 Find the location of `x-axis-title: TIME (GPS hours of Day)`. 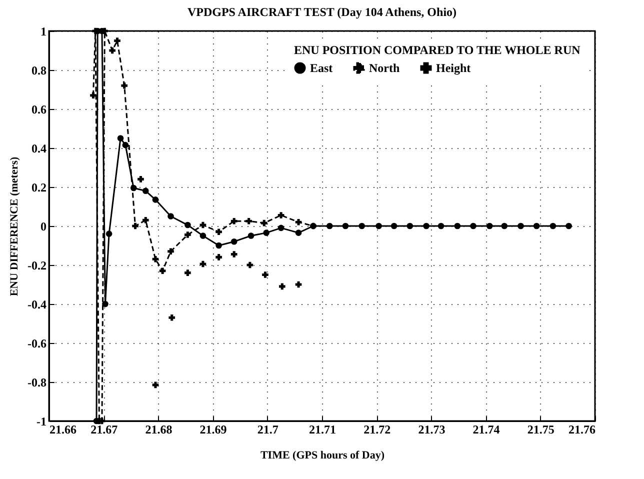

x-axis-title: TIME (GPS hours of Day) is located at coordinates (322, 456).